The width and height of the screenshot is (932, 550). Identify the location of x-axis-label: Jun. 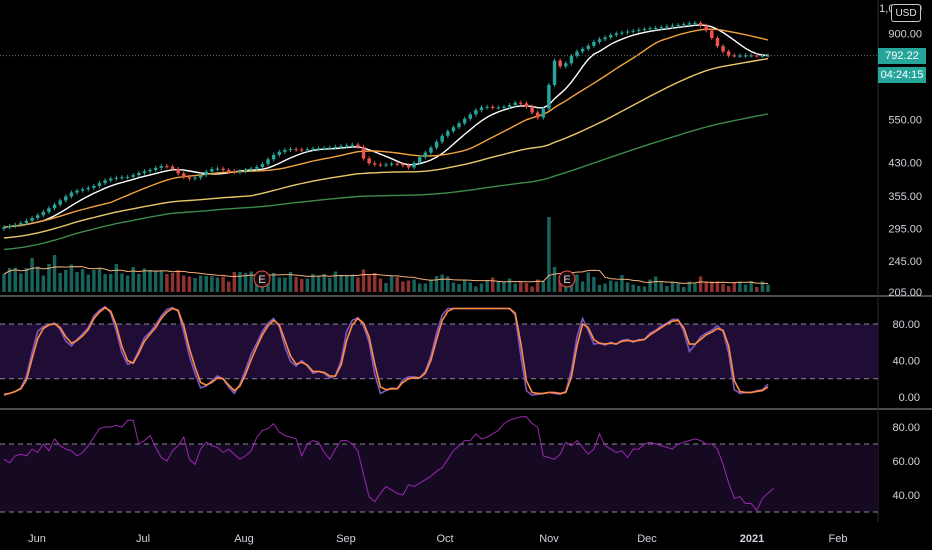
(37, 539).